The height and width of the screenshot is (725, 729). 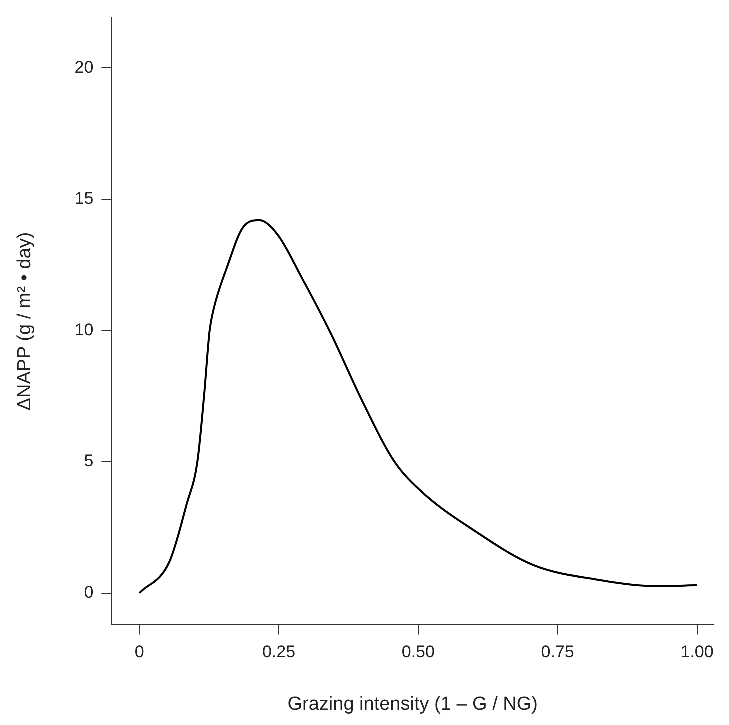 I want to click on y-tick-label: 10, so click(x=84, y=330).